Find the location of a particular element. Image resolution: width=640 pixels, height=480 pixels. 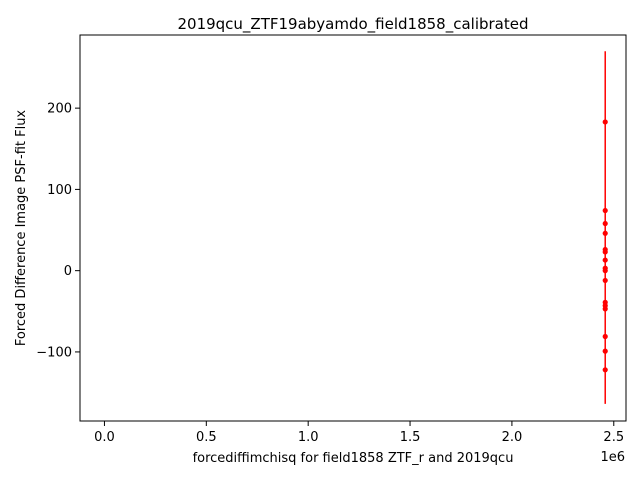

plot-layer is located at coordinates (605, 227).